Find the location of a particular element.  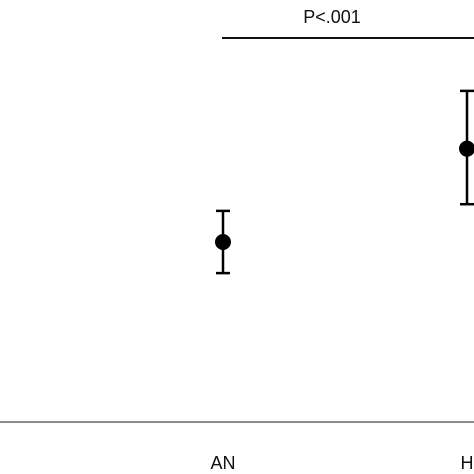

mean-point-an is located at coordinates (223, 242).